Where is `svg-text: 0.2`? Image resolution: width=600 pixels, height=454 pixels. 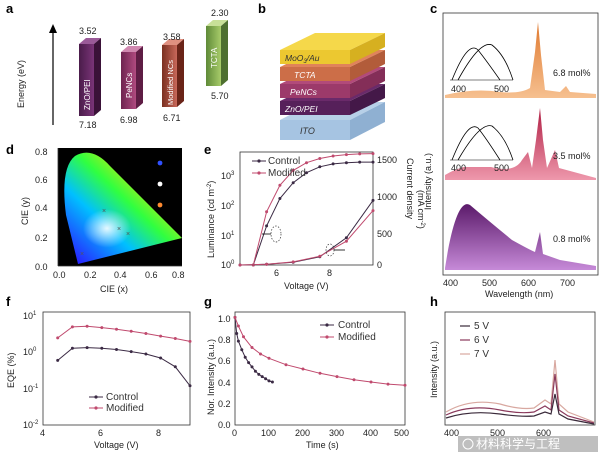 svg-text: 0.2 is located at coordinates (41, 238).